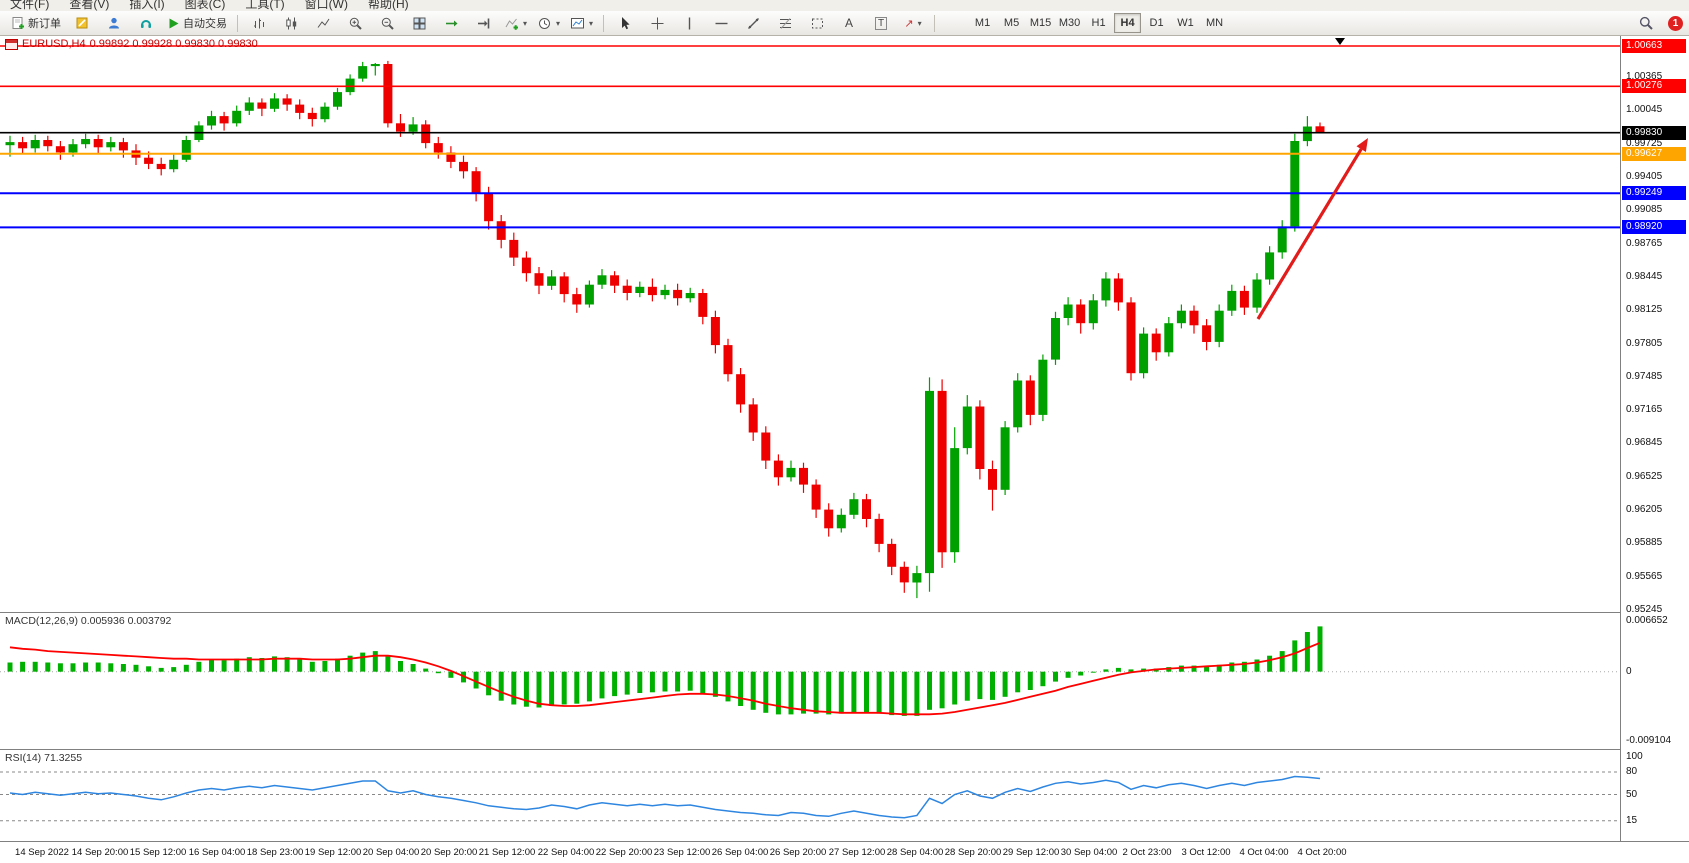 This screenshot has width=1689, height=863. I want to click on ohlc-values: 0.99892 0.99928 0.99830 0.99830, so click(173, 44).